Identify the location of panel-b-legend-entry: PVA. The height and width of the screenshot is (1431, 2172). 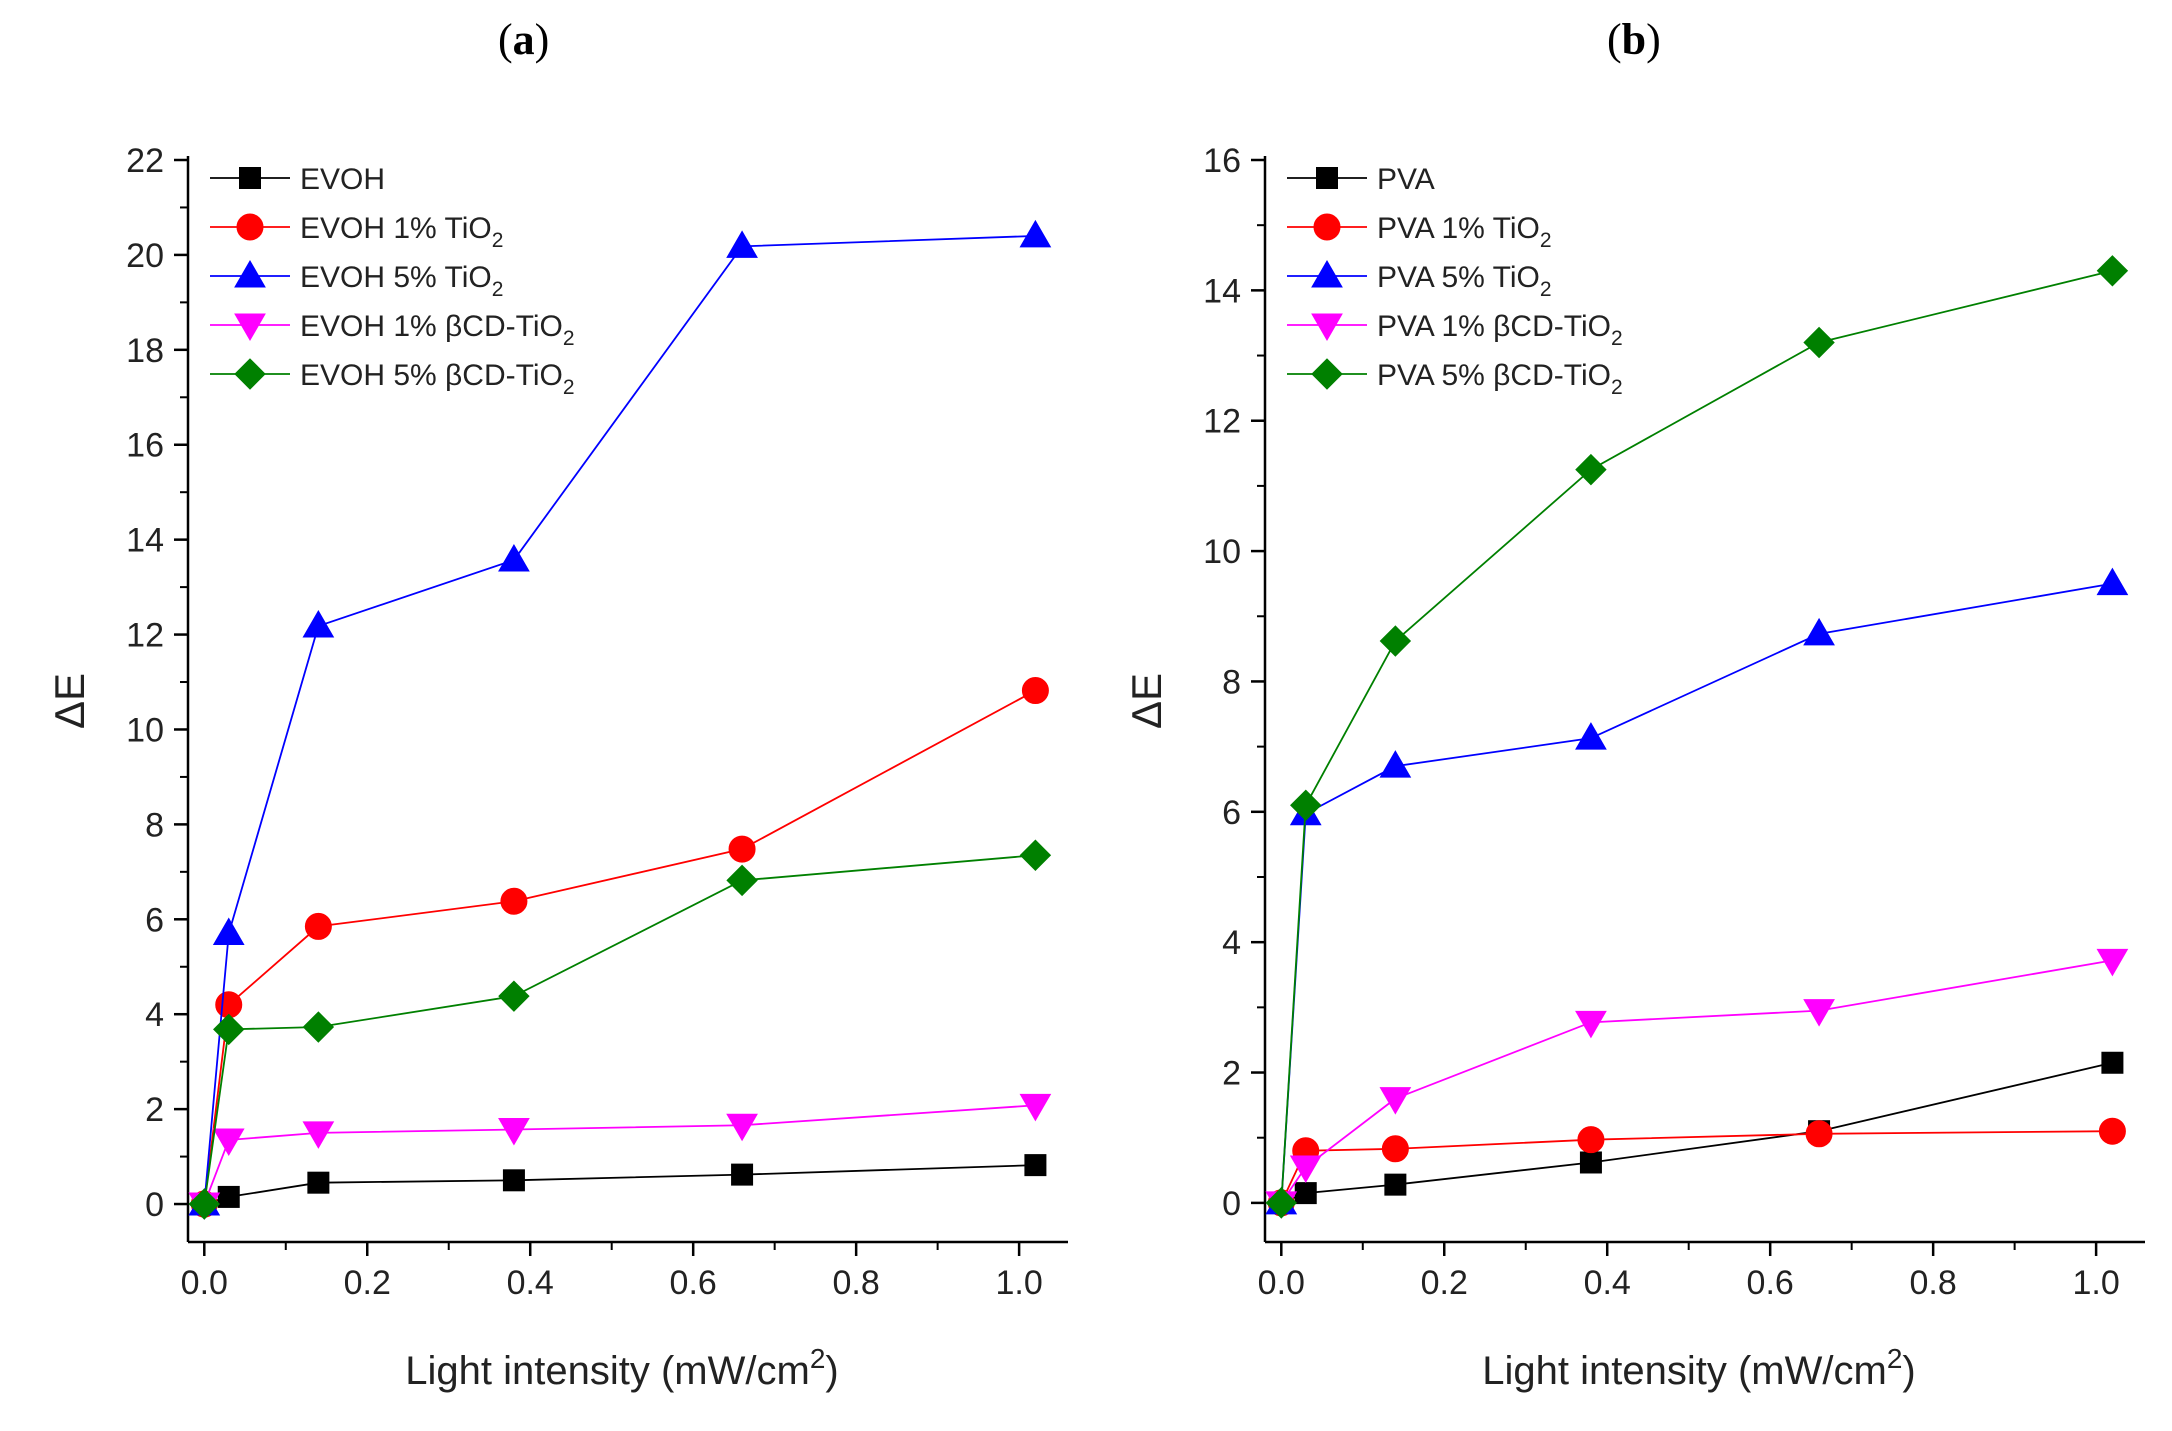
(1406, 179).